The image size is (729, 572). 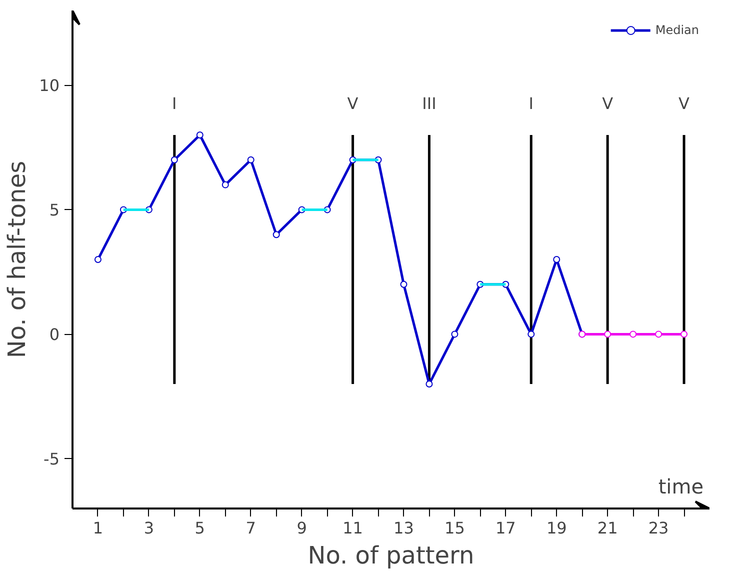 I want to click on x-tick-label: 5, so click(x=199, y=528).